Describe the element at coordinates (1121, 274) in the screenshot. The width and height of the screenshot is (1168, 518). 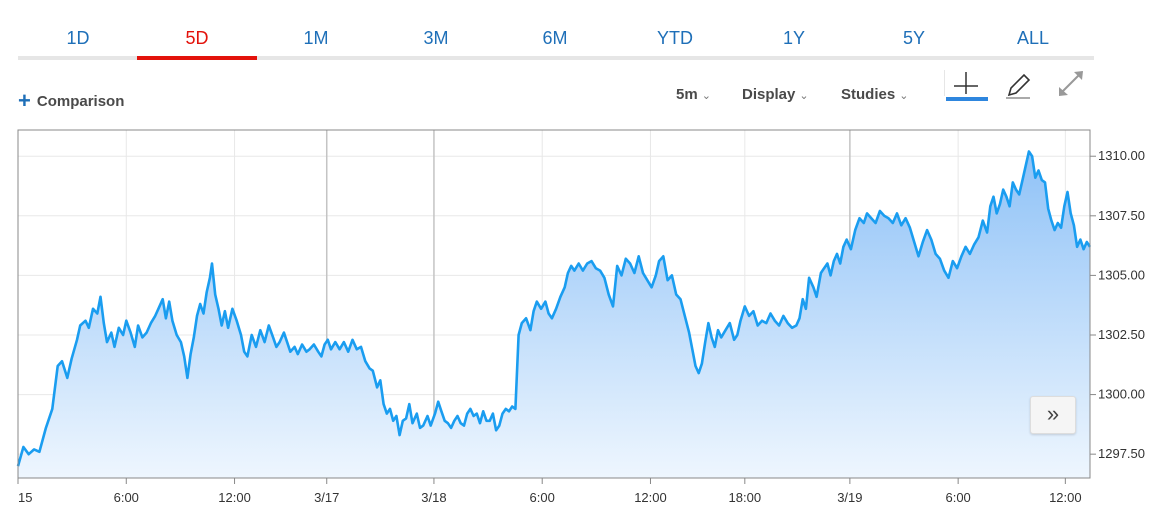
I see `y-tick-label: 1305.00` at that location.